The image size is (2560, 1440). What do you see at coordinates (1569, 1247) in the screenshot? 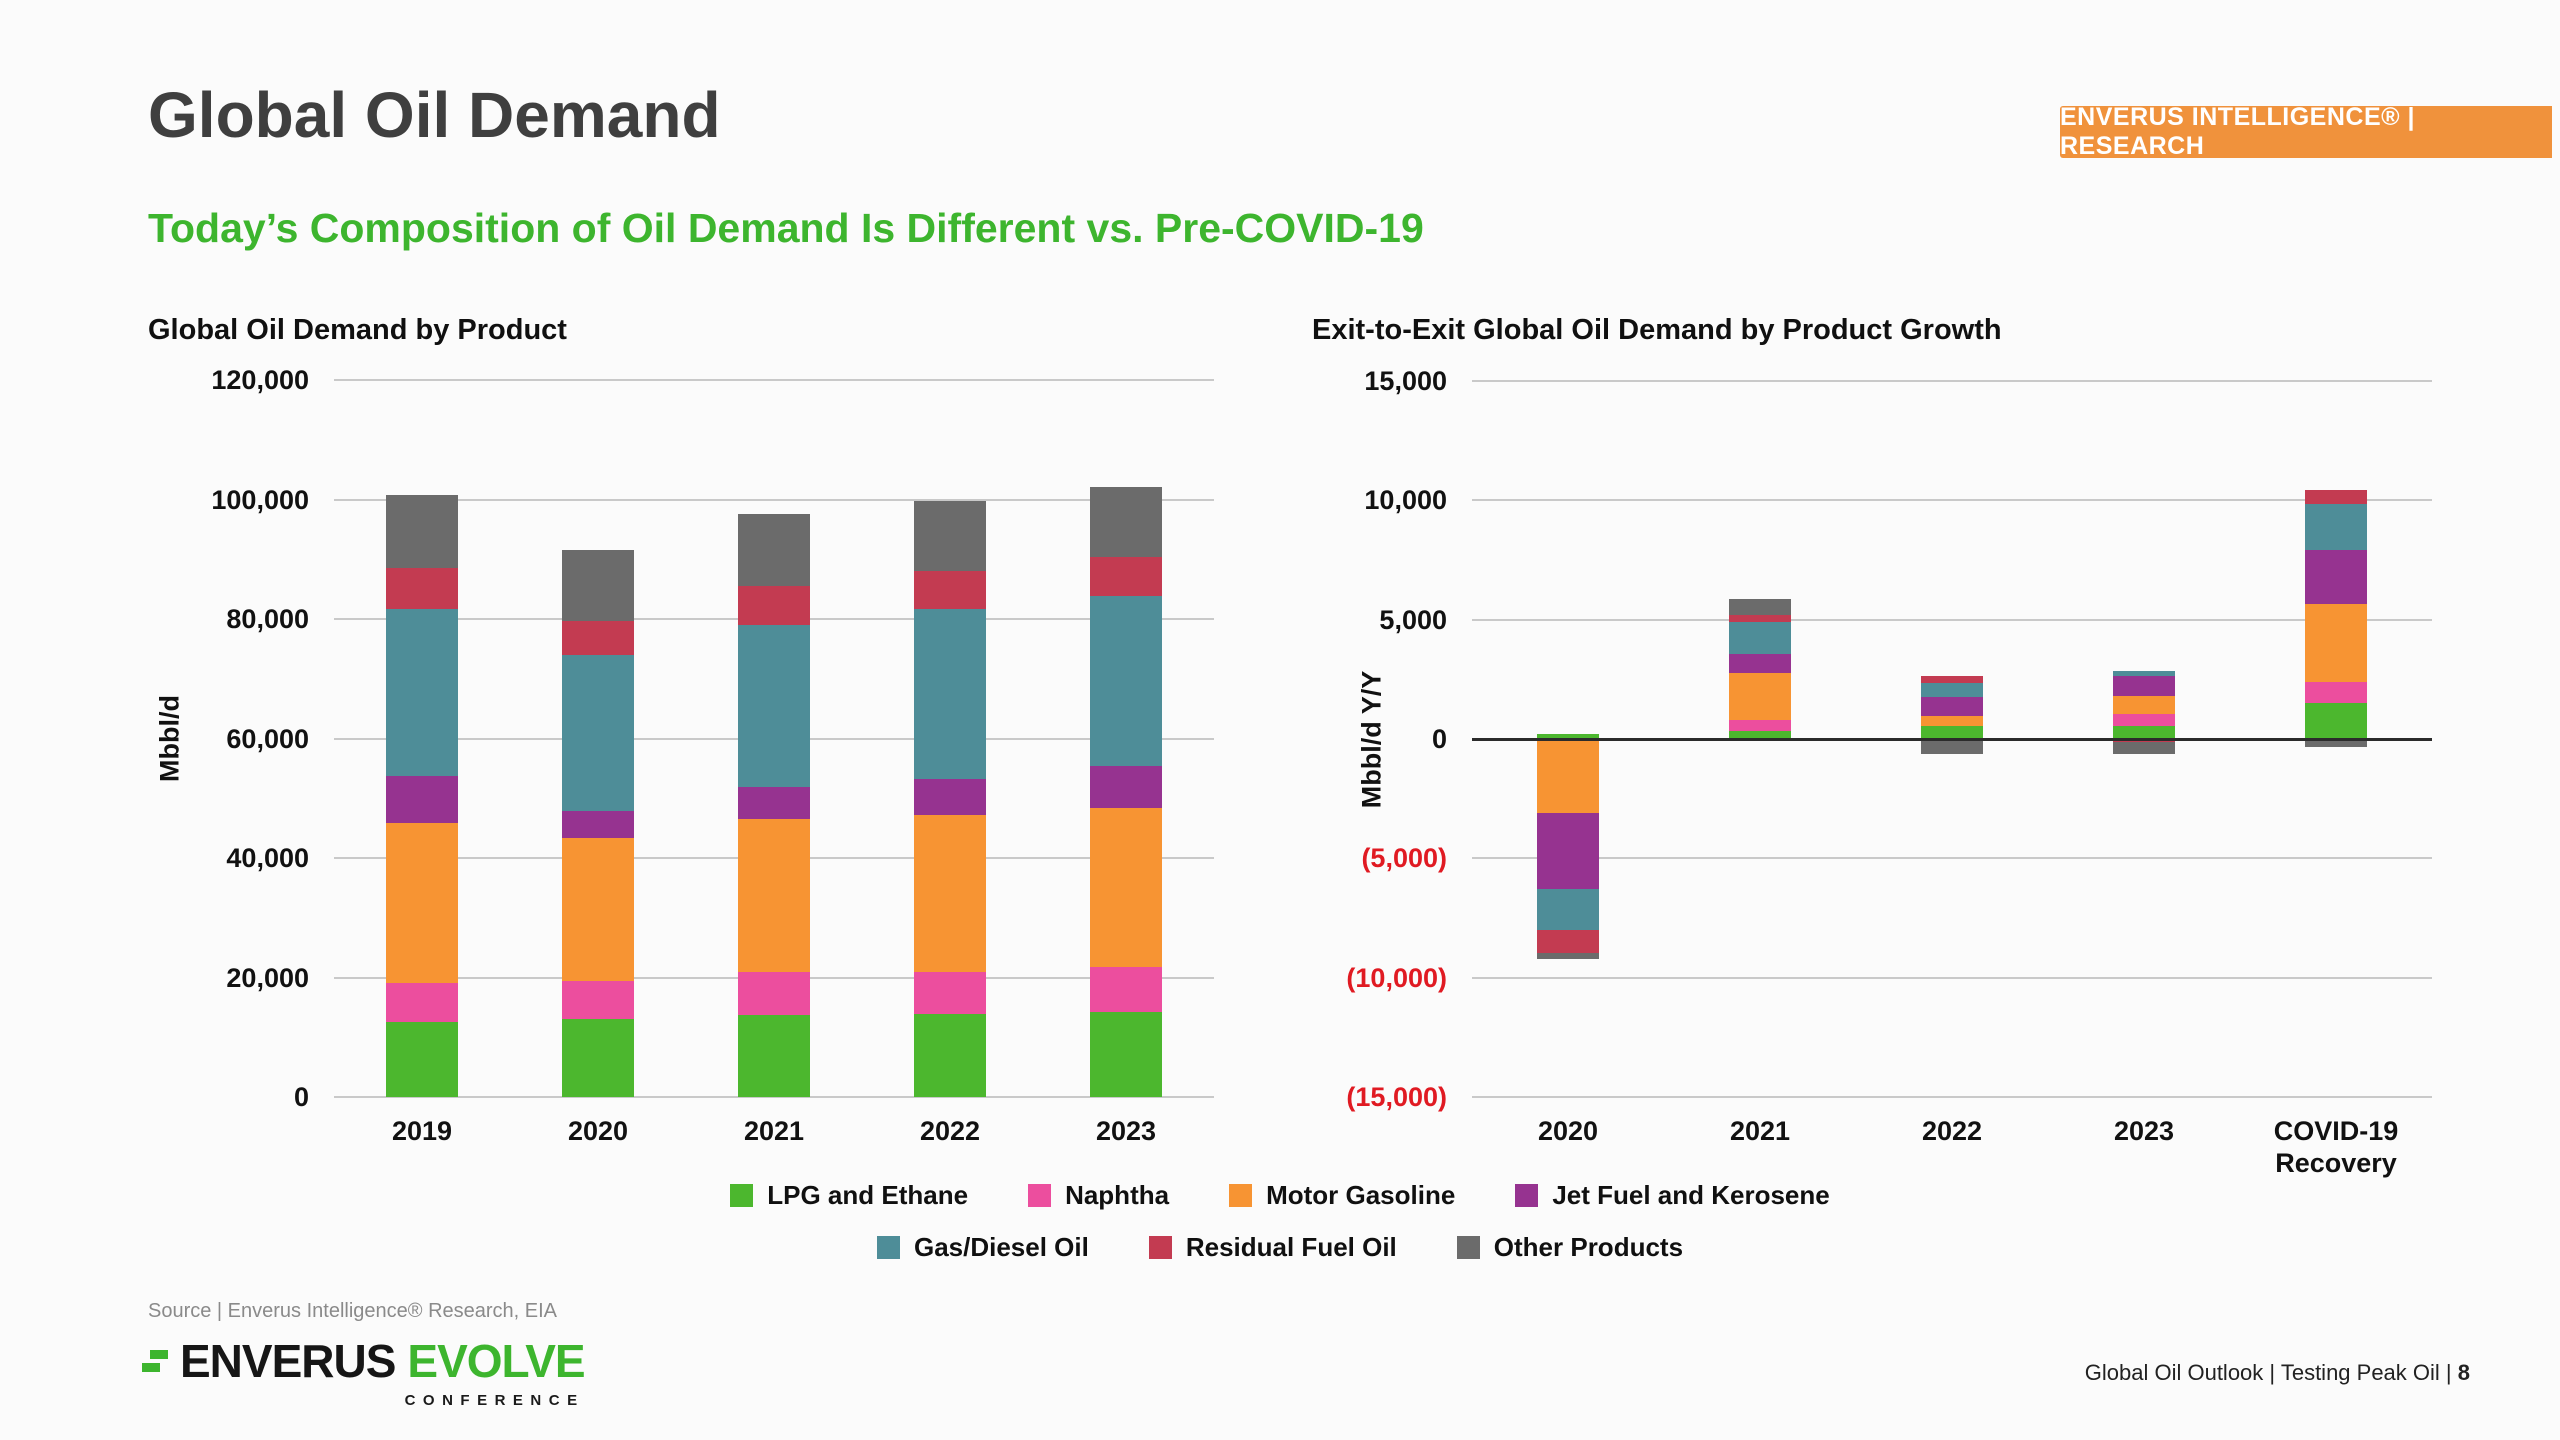
I see `legend-item: Other Products` at bounding box center [1569, 1247].